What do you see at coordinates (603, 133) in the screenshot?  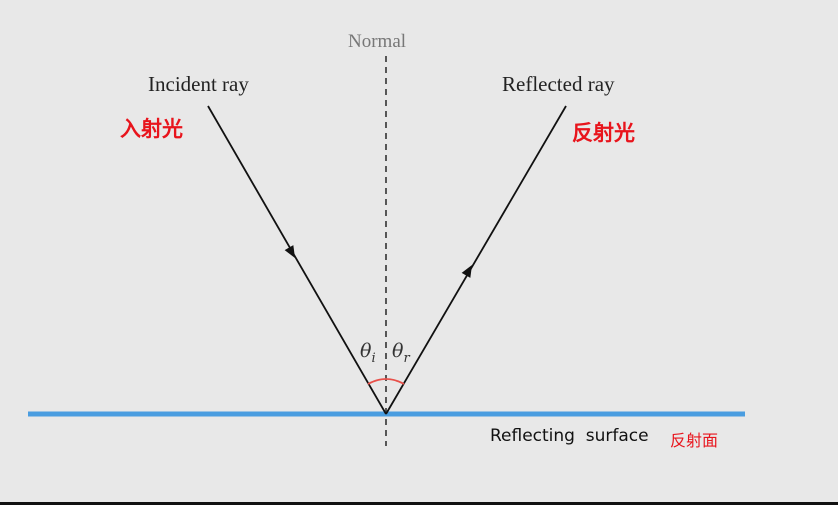 I see `reflected-ray-label-zh: 反射光` at bounding box center [603, 133].